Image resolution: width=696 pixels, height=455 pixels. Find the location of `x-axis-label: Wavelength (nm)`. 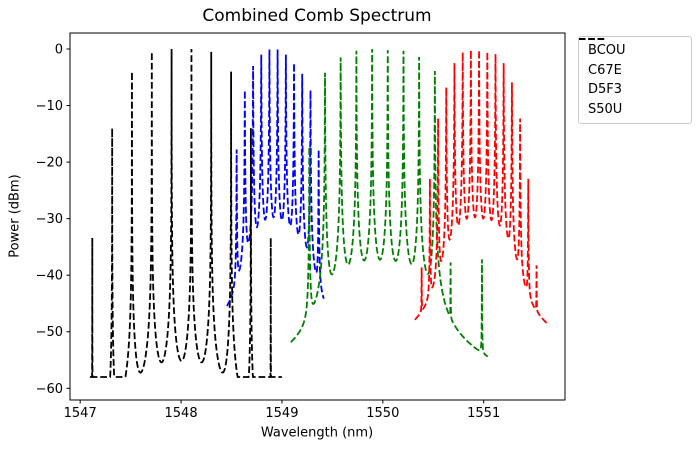

x-axis-label: Wavelength (nm) is located at coordinates (317, 433).